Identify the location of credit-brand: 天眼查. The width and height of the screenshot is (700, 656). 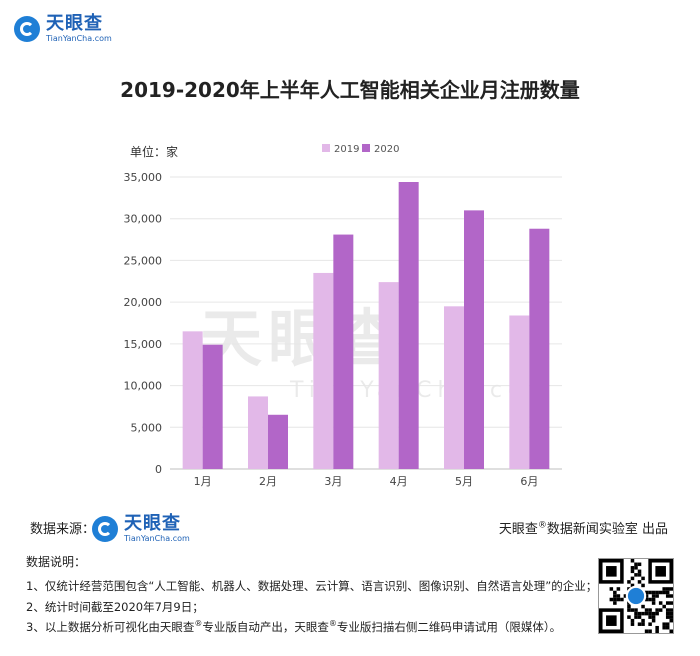
(518, 529).